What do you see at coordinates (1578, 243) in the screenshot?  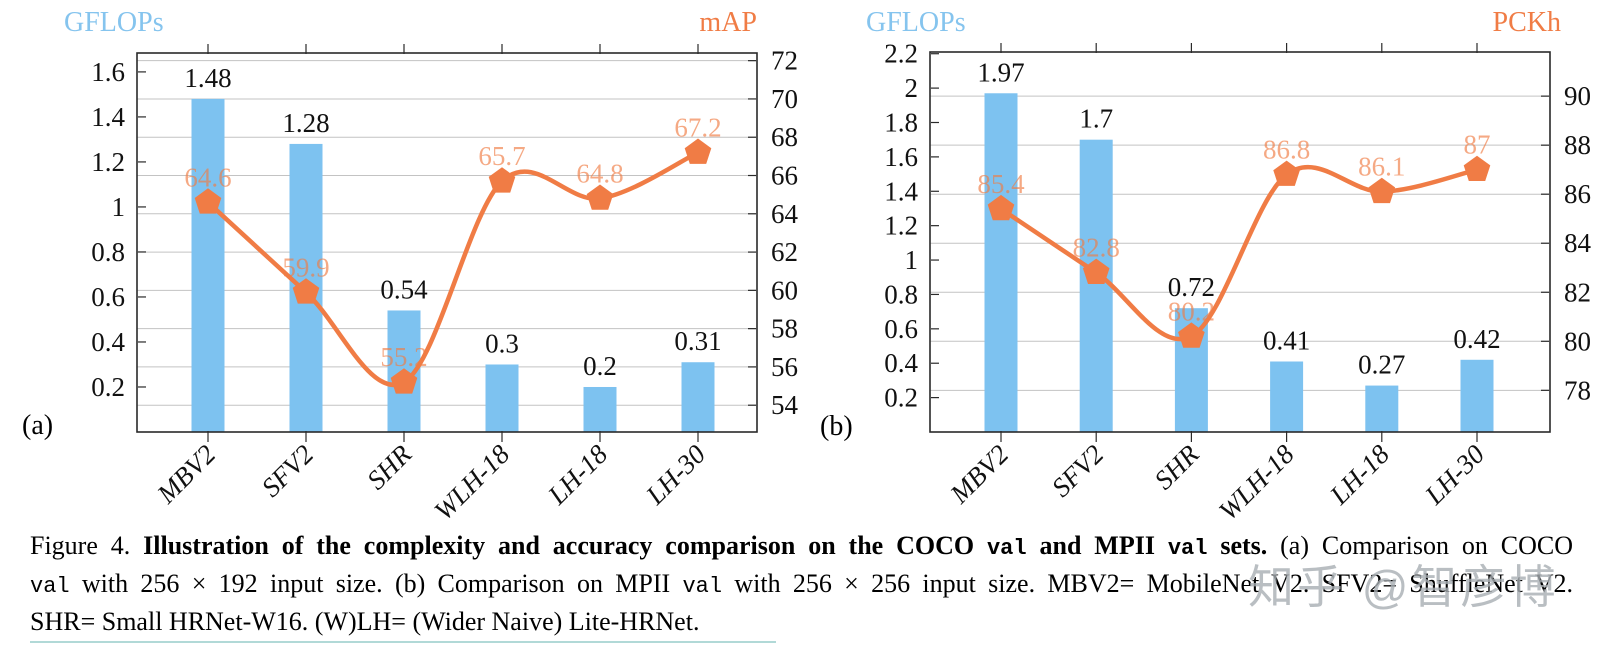 I see `right-tick-label: 84` at bounding box center [1578, 243].